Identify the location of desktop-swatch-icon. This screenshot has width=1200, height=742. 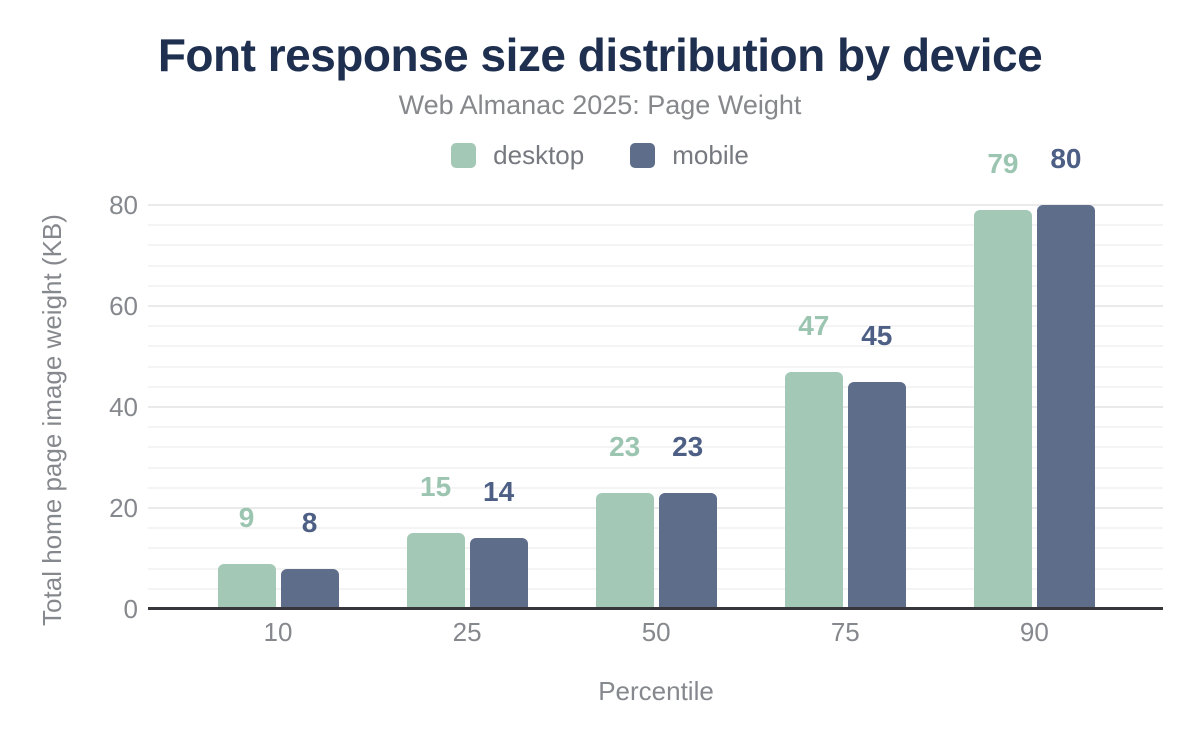
(464, 155).